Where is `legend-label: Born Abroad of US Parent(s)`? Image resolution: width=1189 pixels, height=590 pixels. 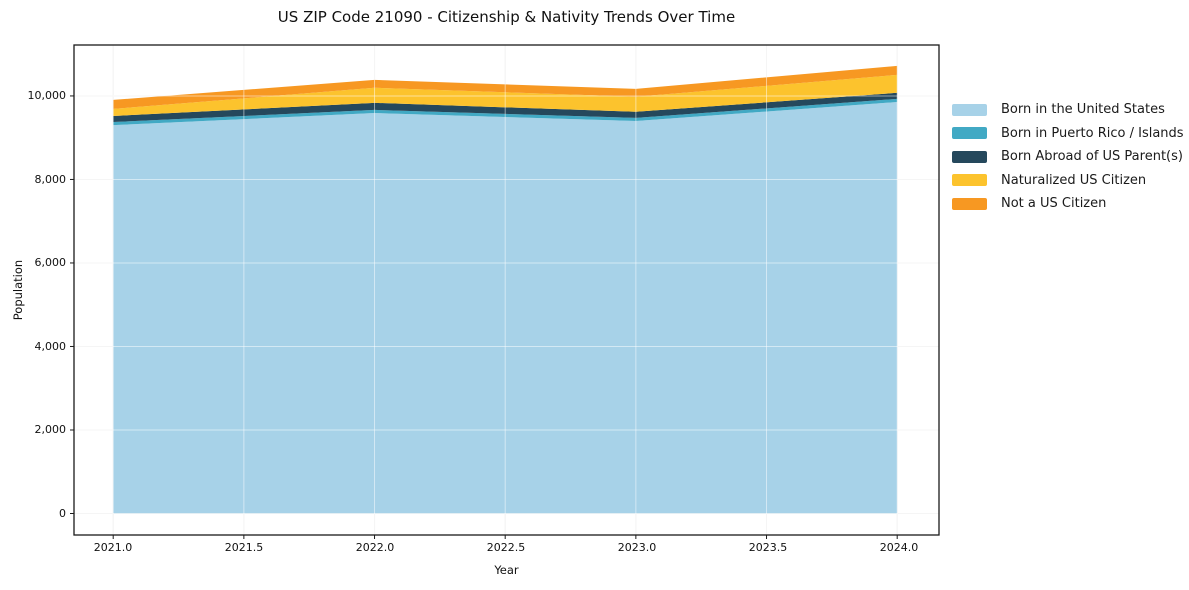 legend-label: Born Abroad of US Parent(s) is located at coordinates (1092, 156).